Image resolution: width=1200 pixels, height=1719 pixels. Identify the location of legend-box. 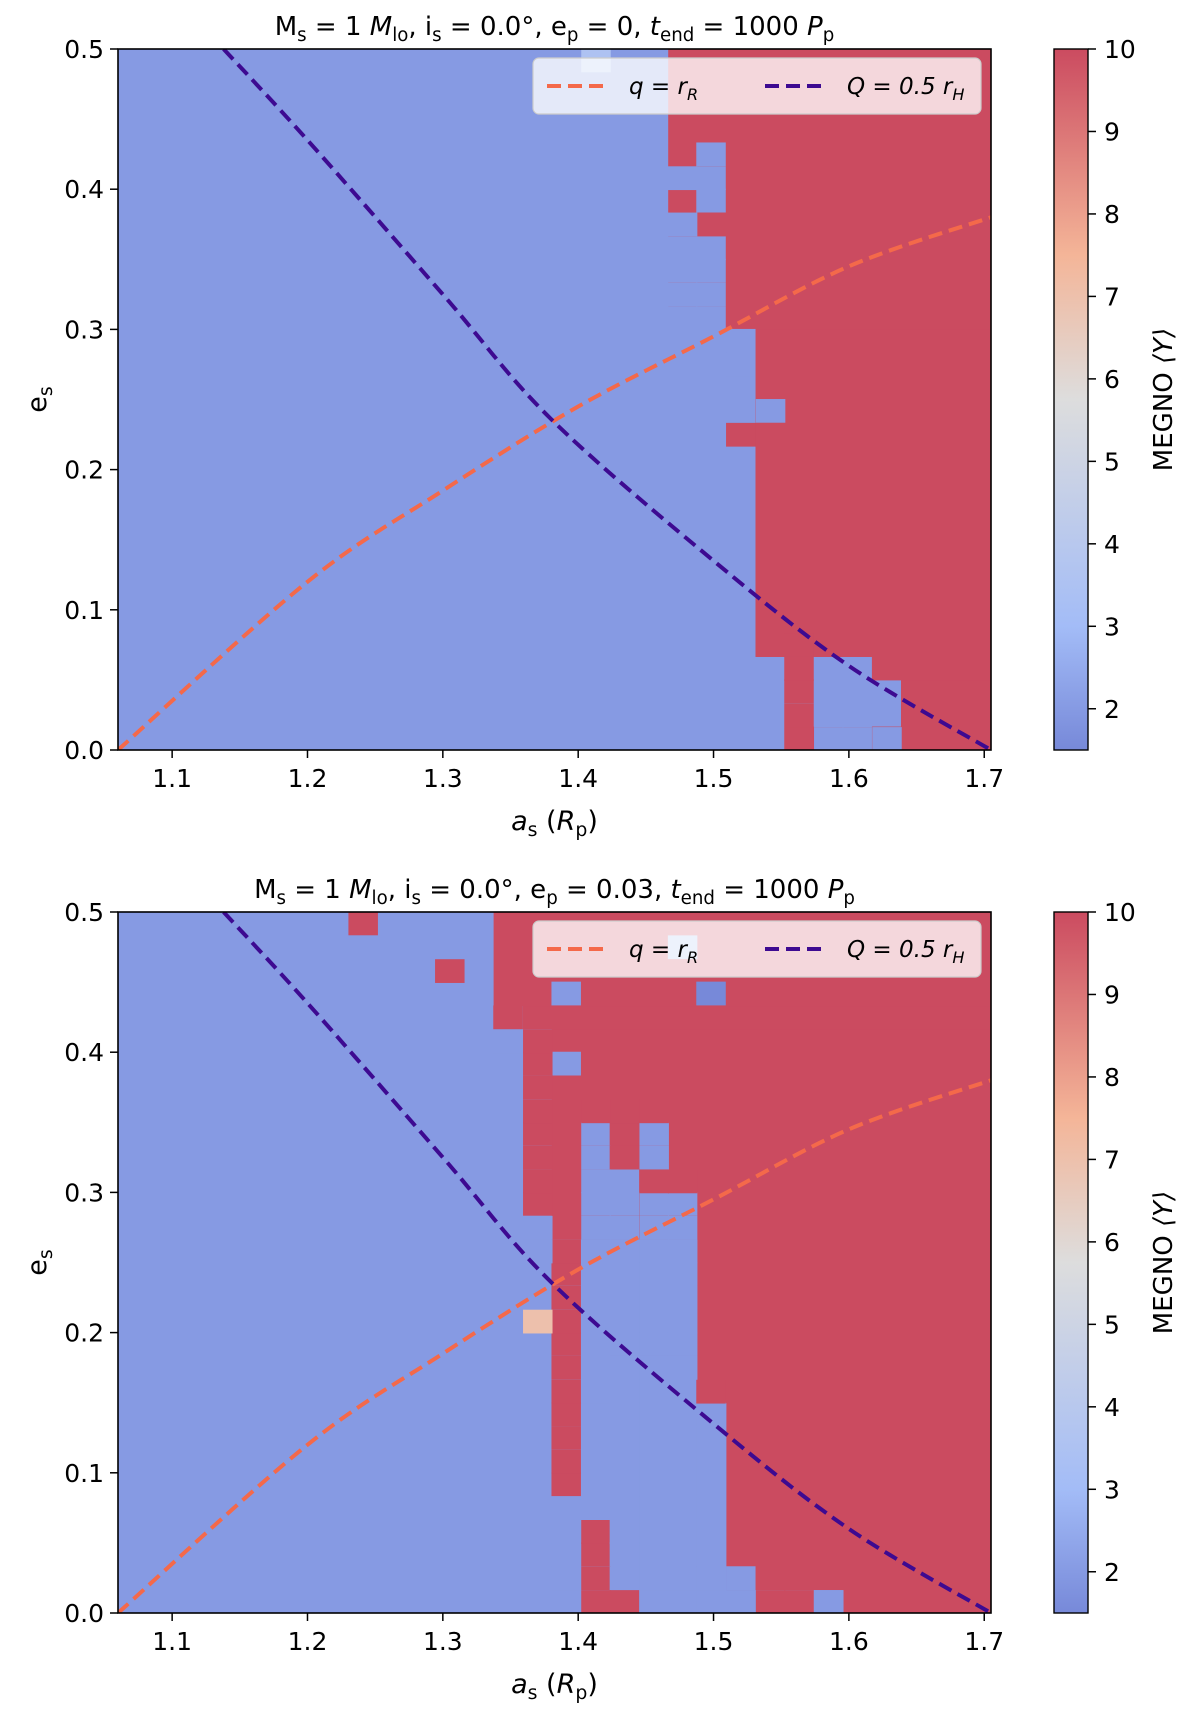
(757, 949).